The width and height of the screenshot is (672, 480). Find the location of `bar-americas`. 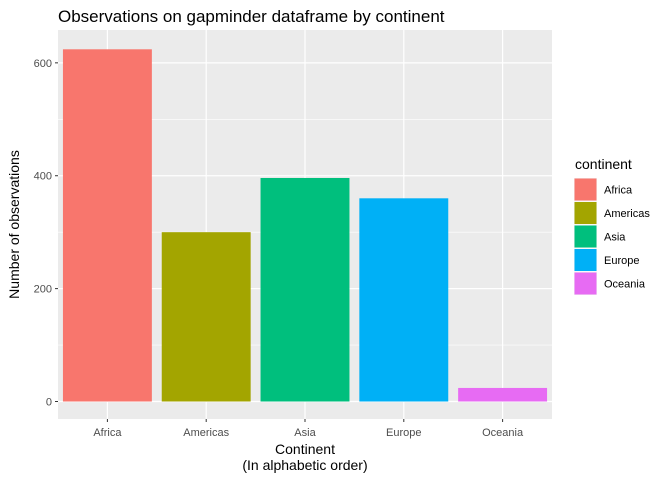

bar-americas is located at coordinates (206, 317).